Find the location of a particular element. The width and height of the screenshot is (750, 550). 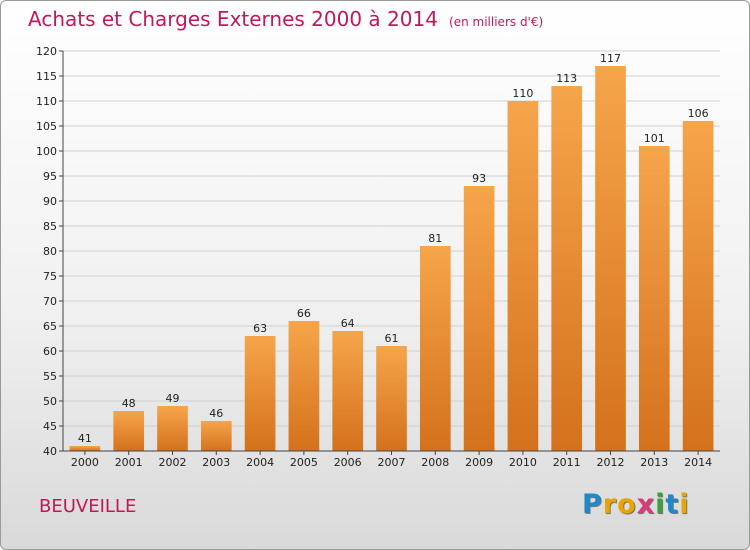

logo-letter: x is located at coordinates (646, 504).